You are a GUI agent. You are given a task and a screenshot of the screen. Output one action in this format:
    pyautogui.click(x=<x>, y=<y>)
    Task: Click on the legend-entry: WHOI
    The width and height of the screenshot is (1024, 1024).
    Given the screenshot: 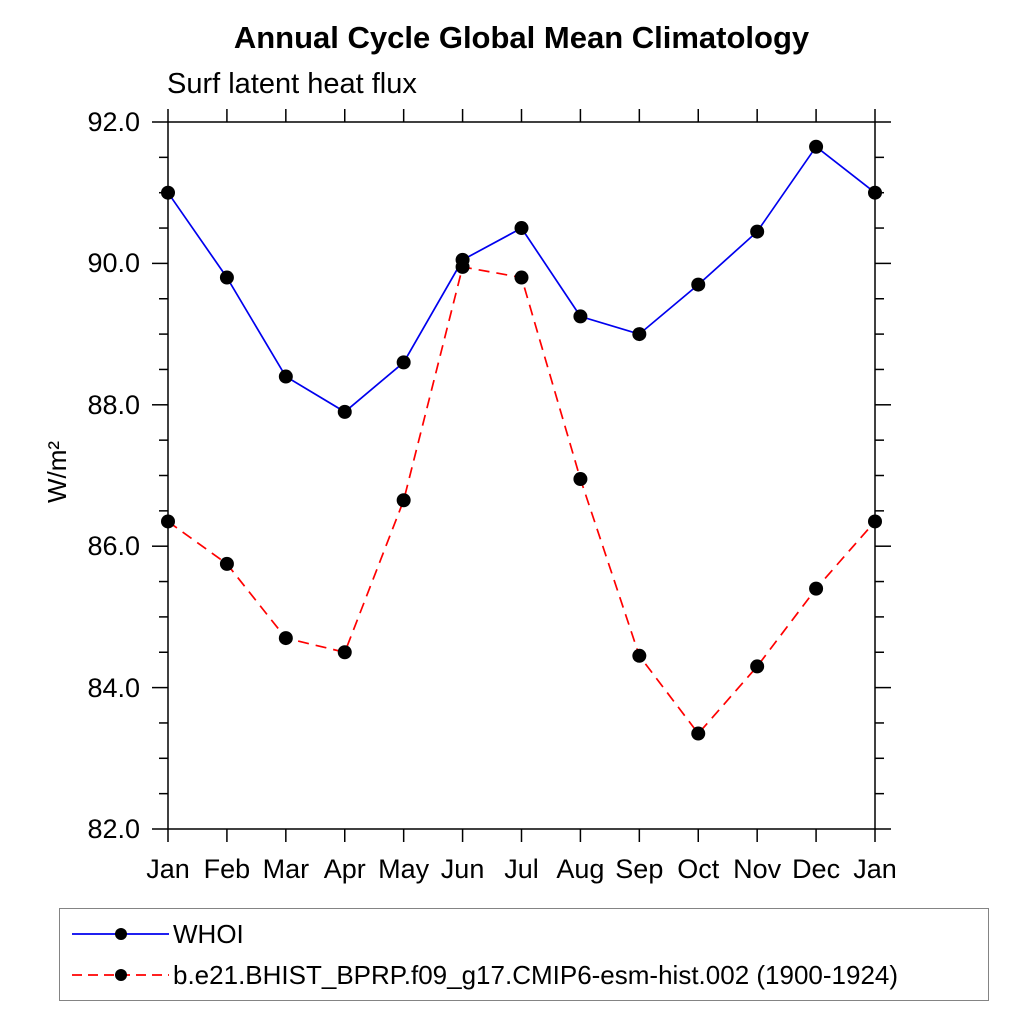 What is the action you would take?
    pyautogui.click(x=527, y=934)
    